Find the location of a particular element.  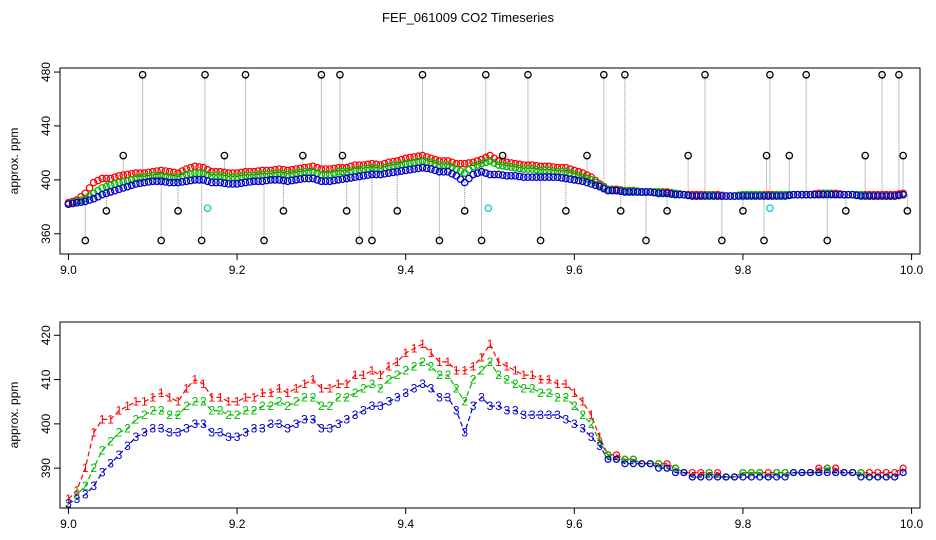

top-y-tick-label: 360 is located at coordinates (46, 233).